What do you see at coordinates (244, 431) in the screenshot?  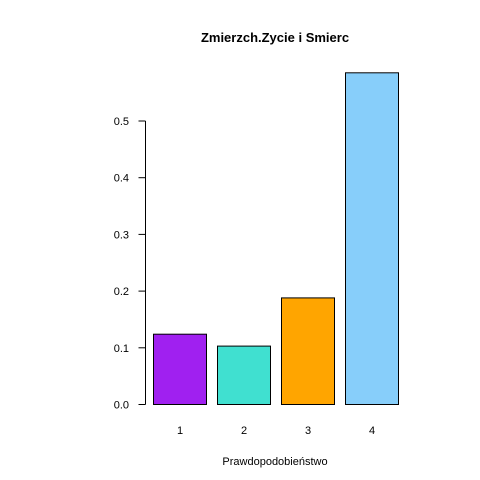 I see `x-tick-label: 2` at bounding box center [244, 431].